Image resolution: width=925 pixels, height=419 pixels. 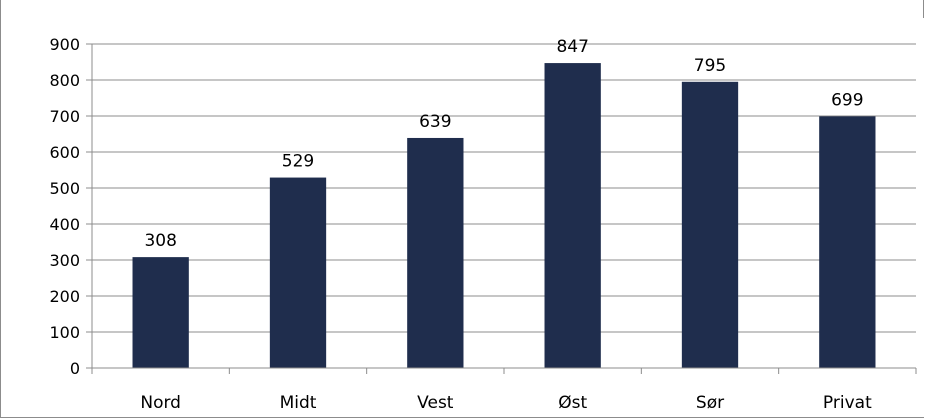 I want to click on y-tick-label: 800, so click(x=64, y=80).